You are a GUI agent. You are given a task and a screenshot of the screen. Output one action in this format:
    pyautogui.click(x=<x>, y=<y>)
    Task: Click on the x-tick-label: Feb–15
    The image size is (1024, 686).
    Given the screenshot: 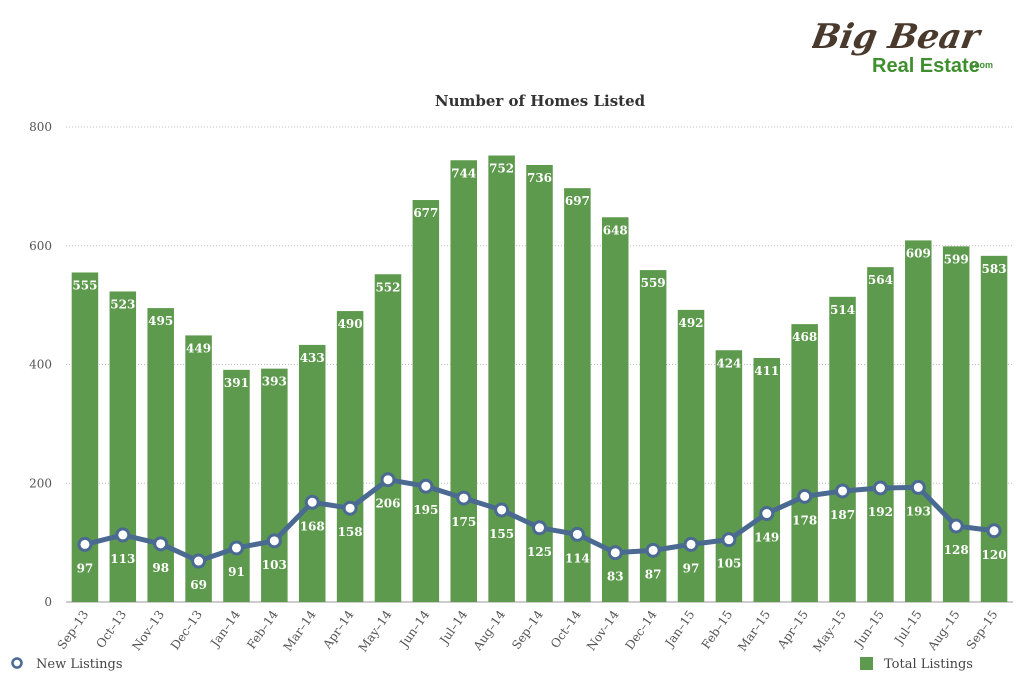 What is the action you would take?
    pyautogui.click(x=717, y=630)
    